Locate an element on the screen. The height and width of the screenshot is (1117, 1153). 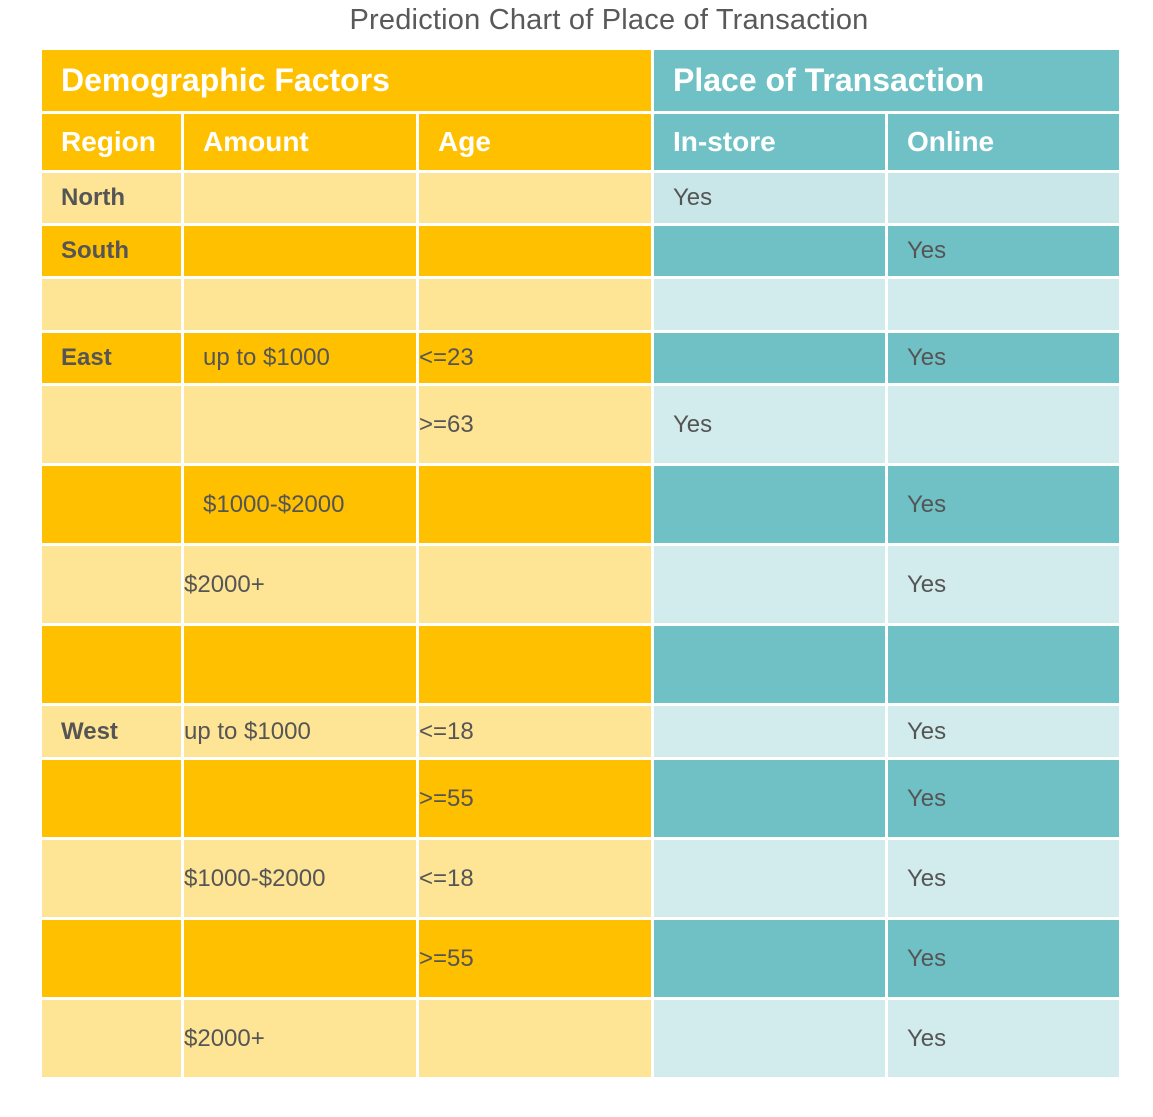
table-row: >=63 Yes is located at coordinates (580, 424).